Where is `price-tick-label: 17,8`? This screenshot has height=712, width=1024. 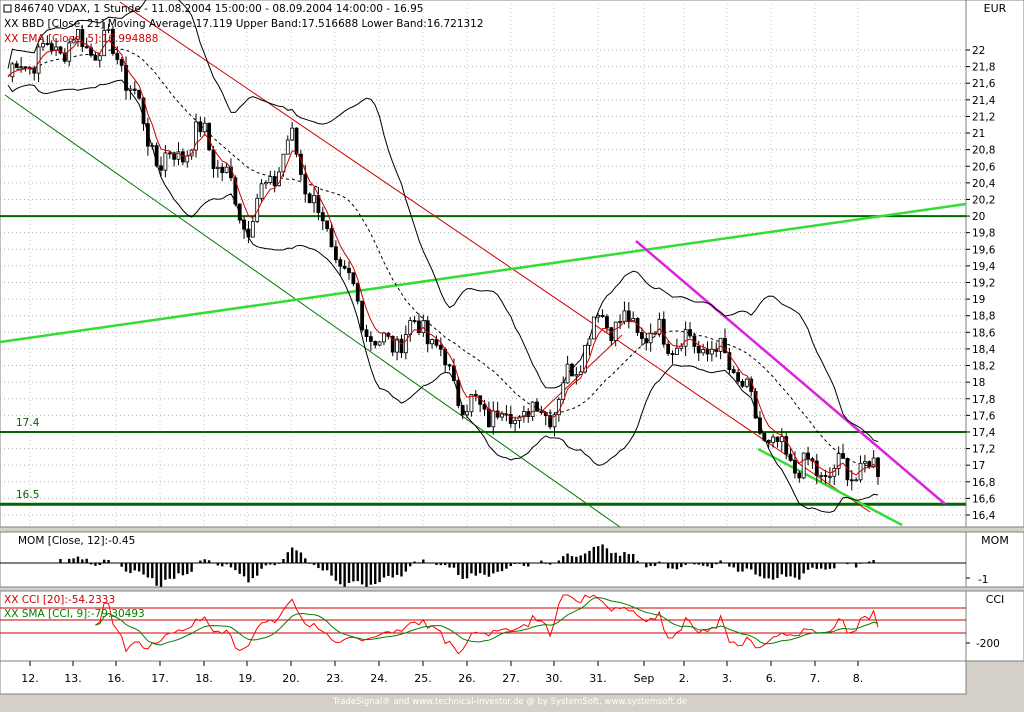 price-tick-label: 17,8 is located at coordinates (983, 400).